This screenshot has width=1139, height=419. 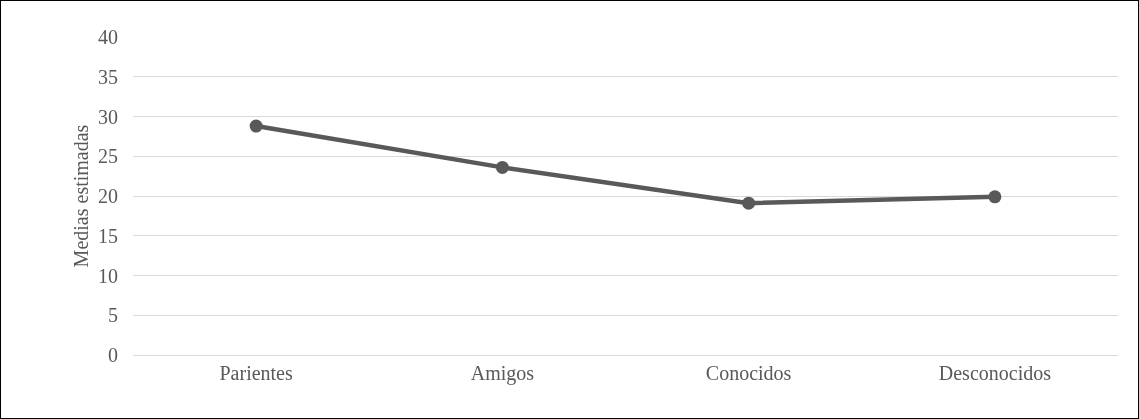 I want to click on y-tick-label: 35, so click(x=108, y=76).